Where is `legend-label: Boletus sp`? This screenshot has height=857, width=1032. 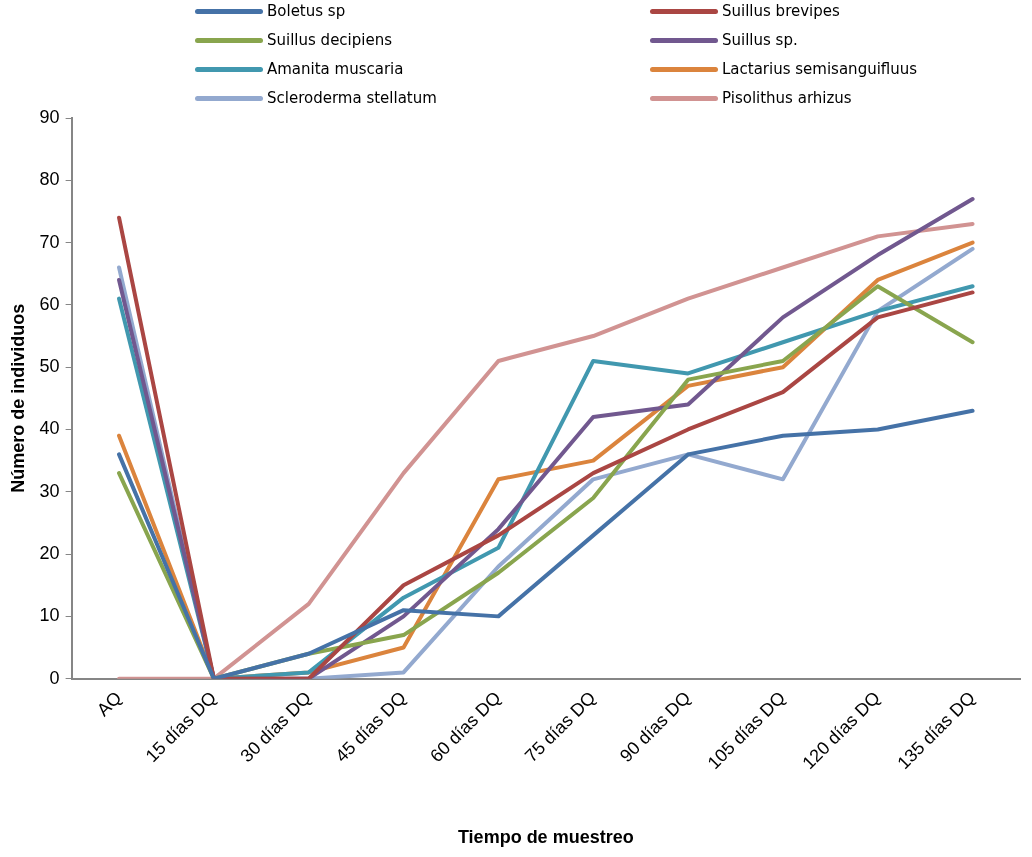
legend-label: Boletus sp is located at coordinates (306, 11).